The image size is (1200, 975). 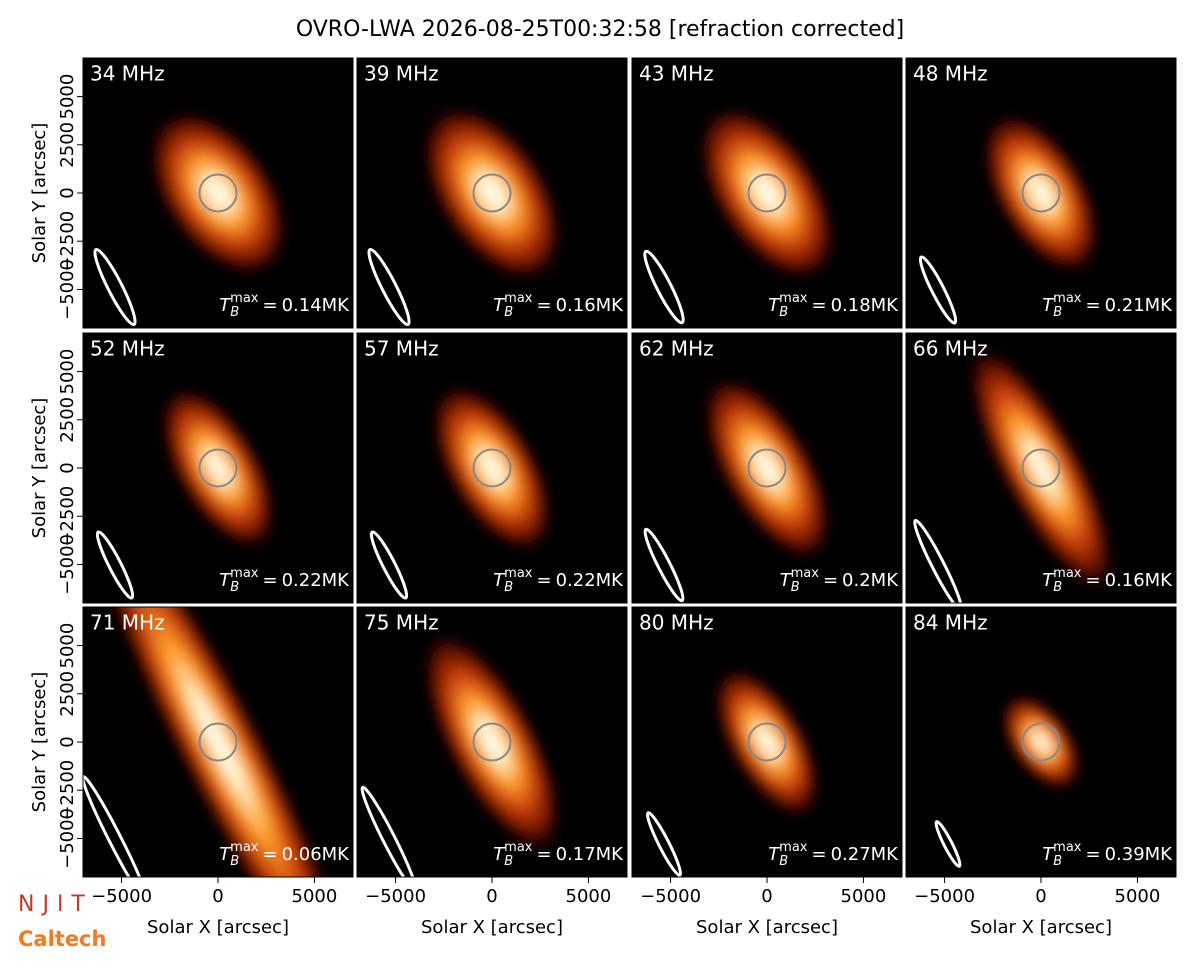 I want to click on frequency-label: 43 MHz, so click(x=676, y=74).